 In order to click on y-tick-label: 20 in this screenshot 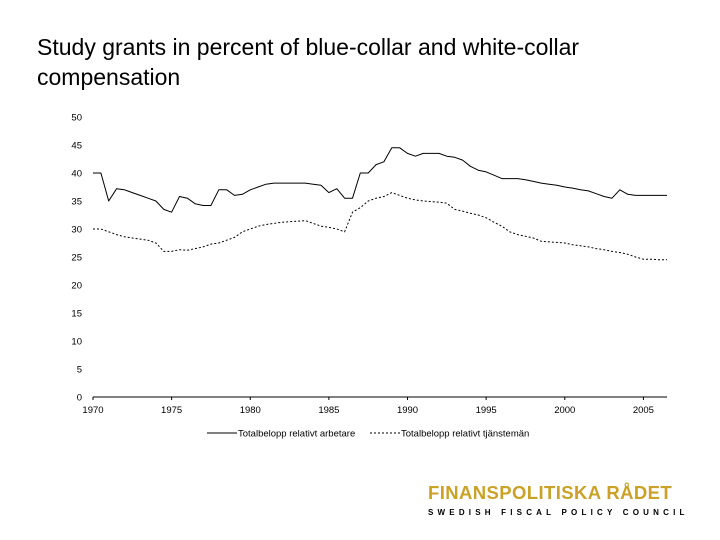, I will do `click(76, 286)`.